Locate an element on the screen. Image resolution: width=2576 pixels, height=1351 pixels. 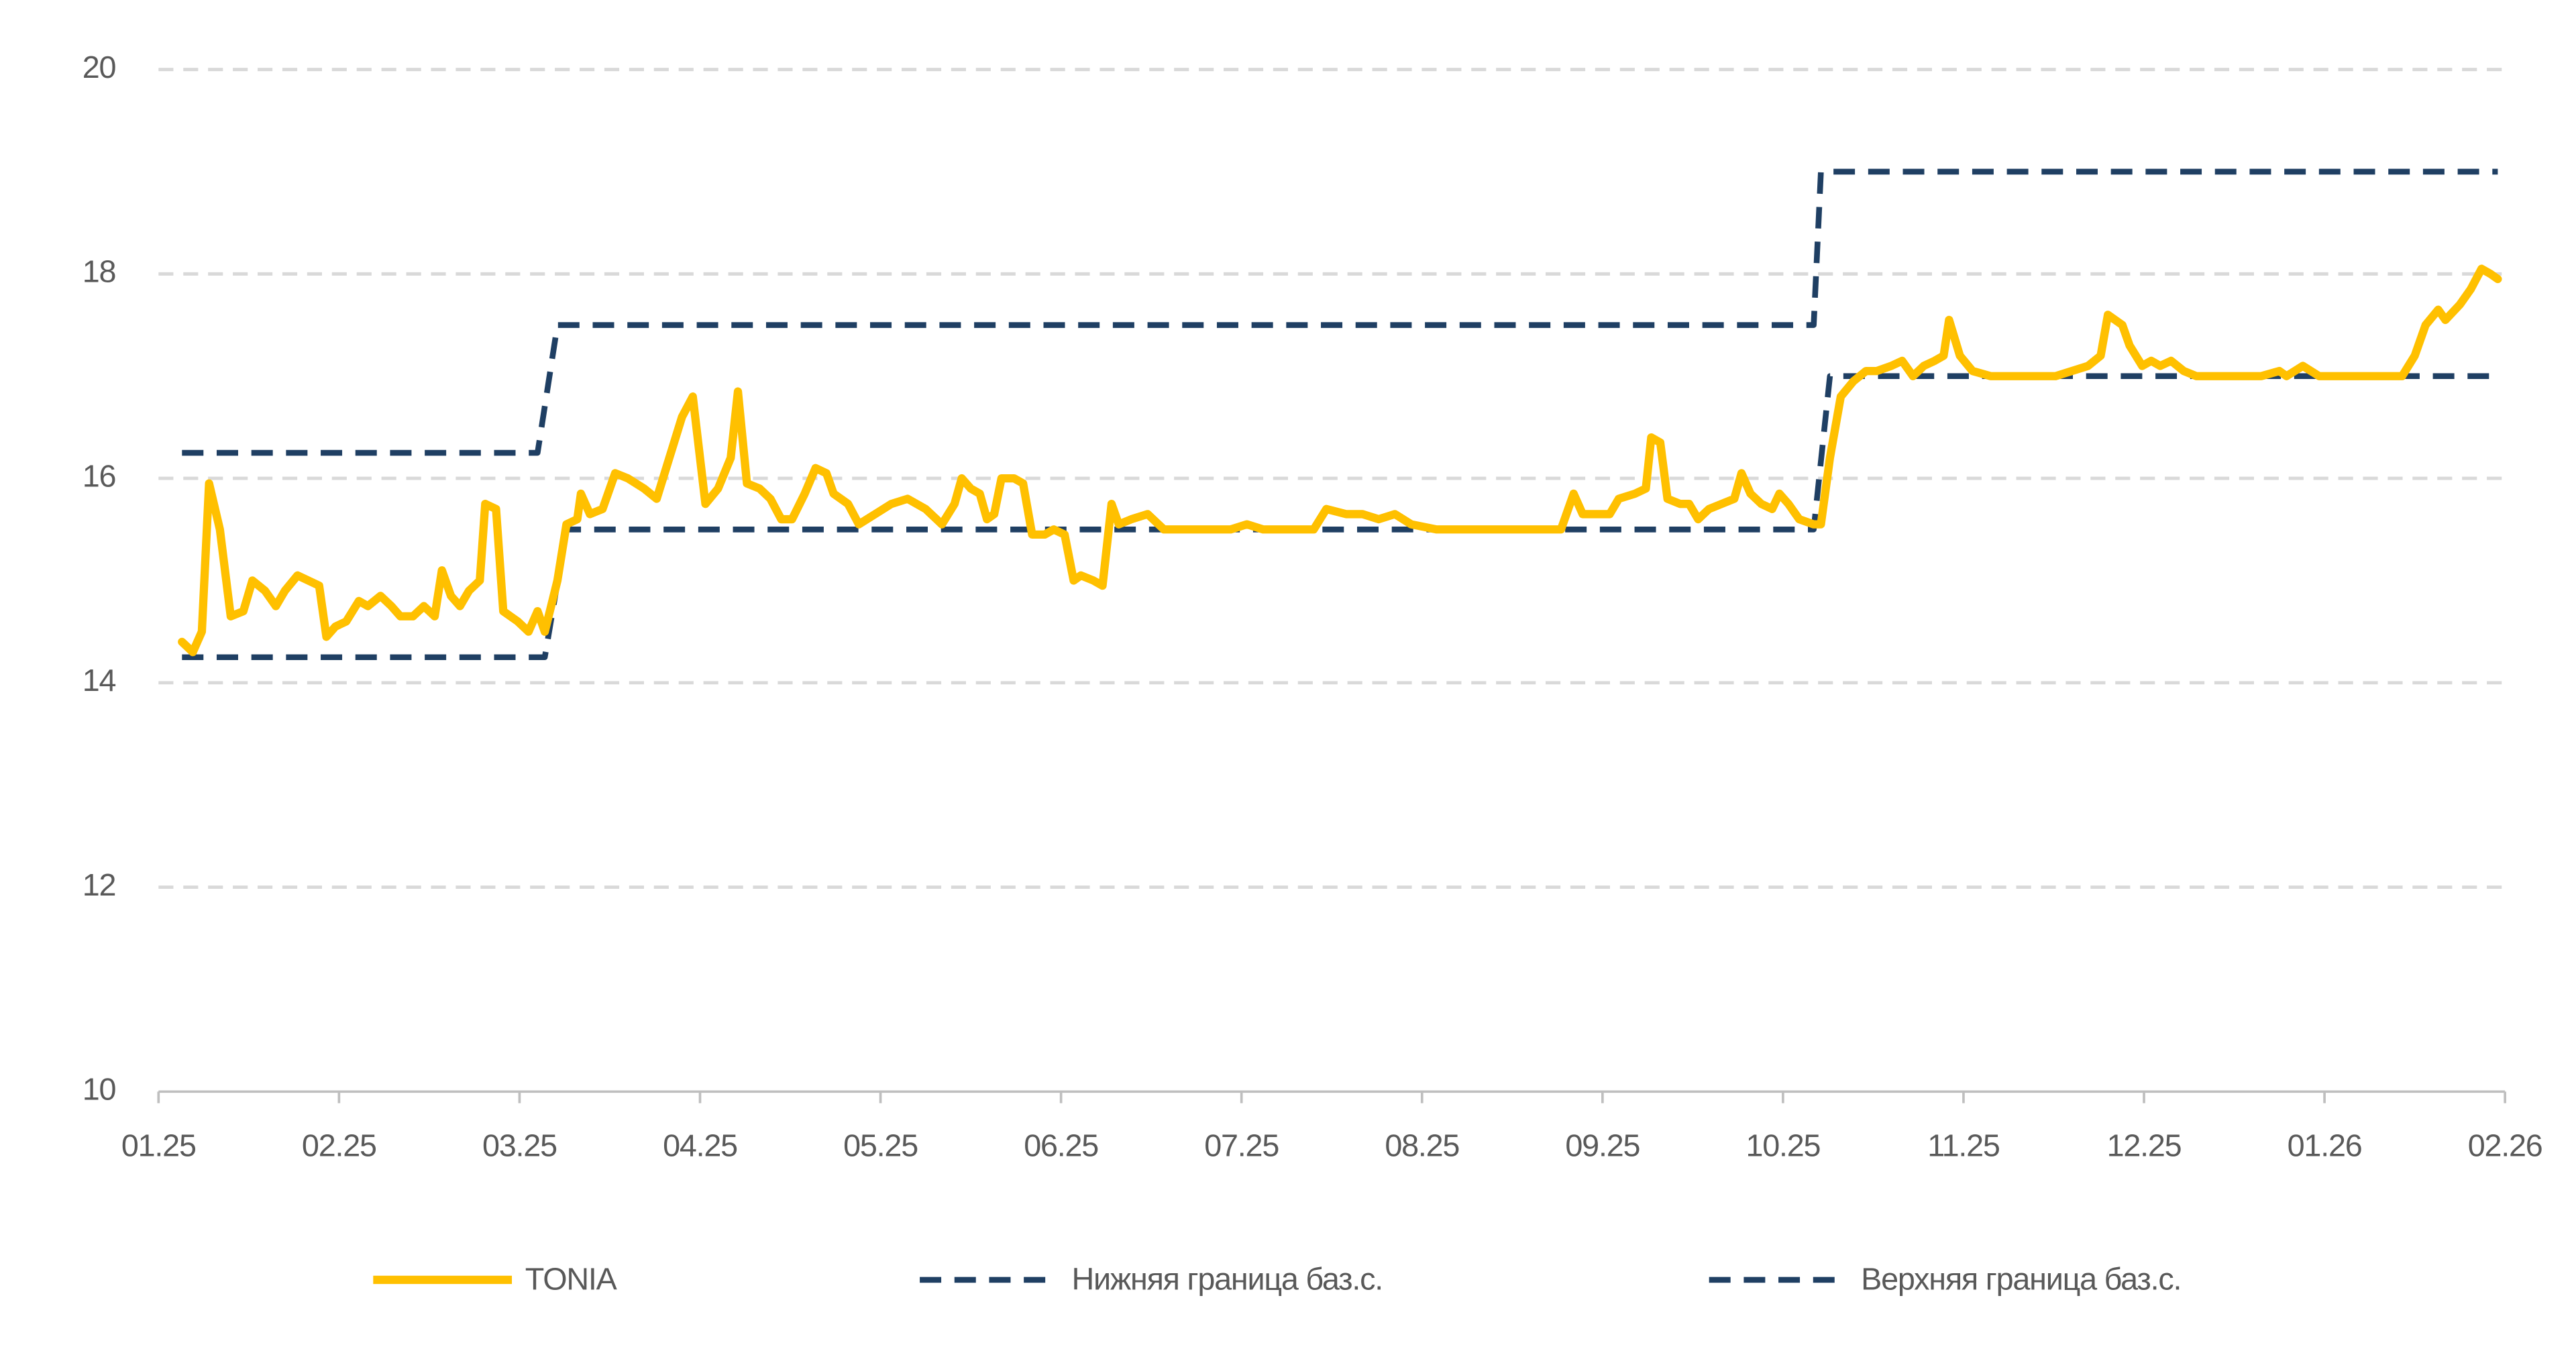
y-tick-label: 16 is located at coordinates (99, 475).